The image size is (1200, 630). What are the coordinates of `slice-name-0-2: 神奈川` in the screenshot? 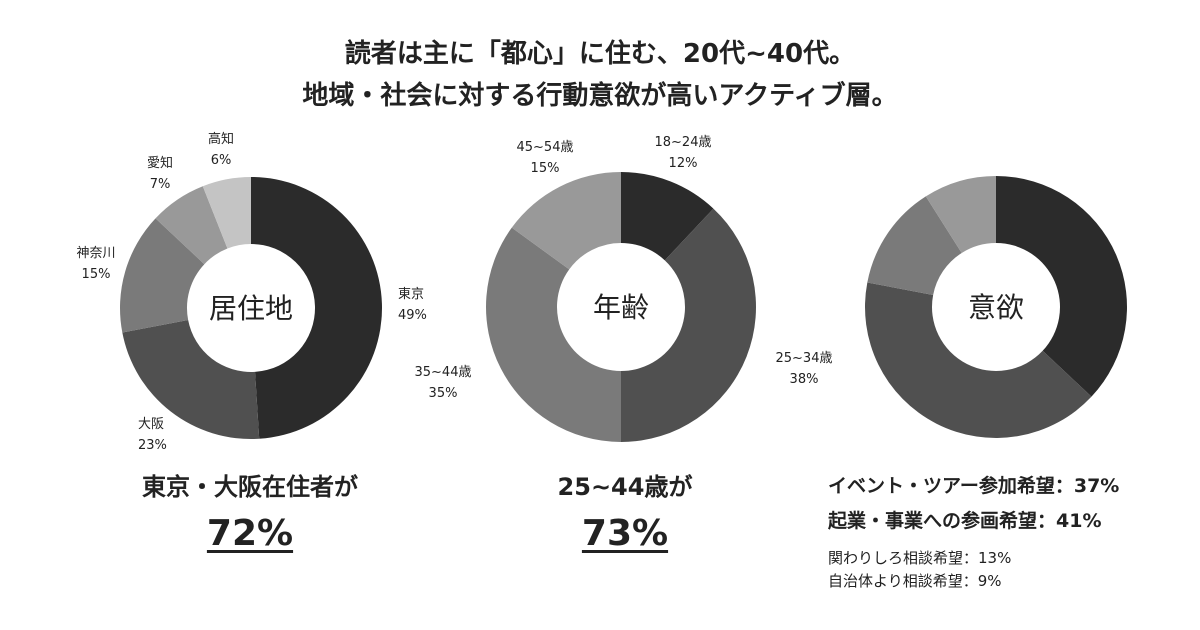 It's located at (95, 253).